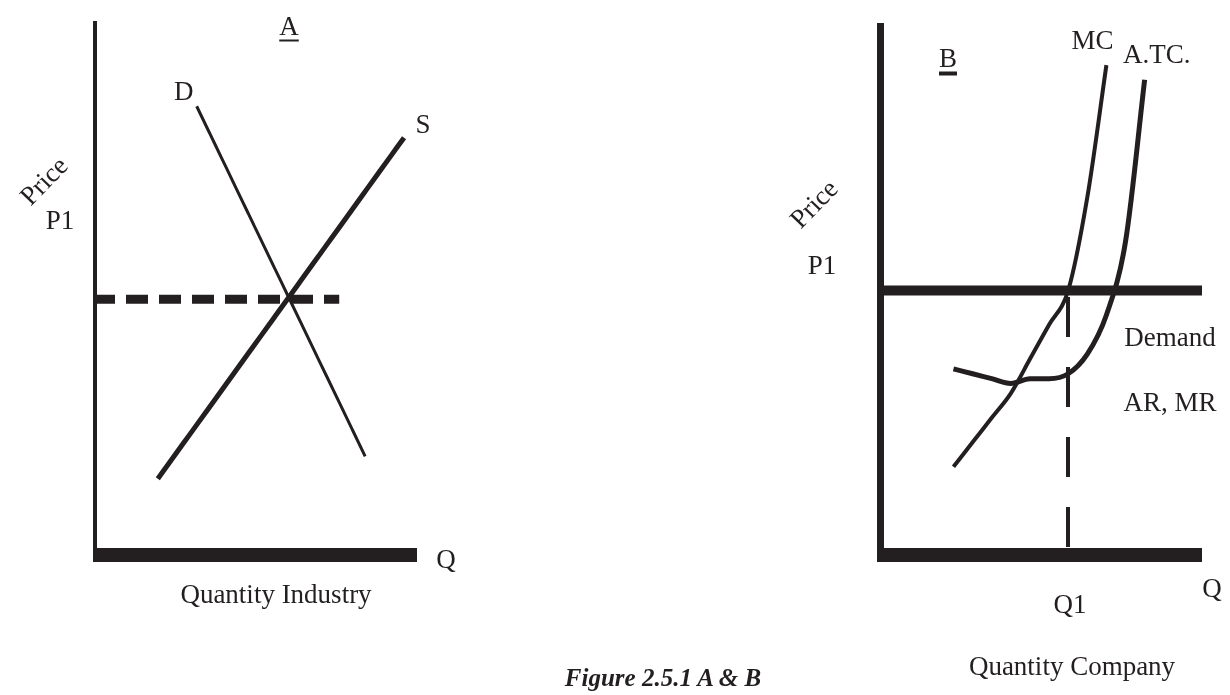 The height and width of the screenshot is (695, 1230). Describe the element at coordinates (1092, 40) in the screenshot. I see `series-label: MC` at that location.